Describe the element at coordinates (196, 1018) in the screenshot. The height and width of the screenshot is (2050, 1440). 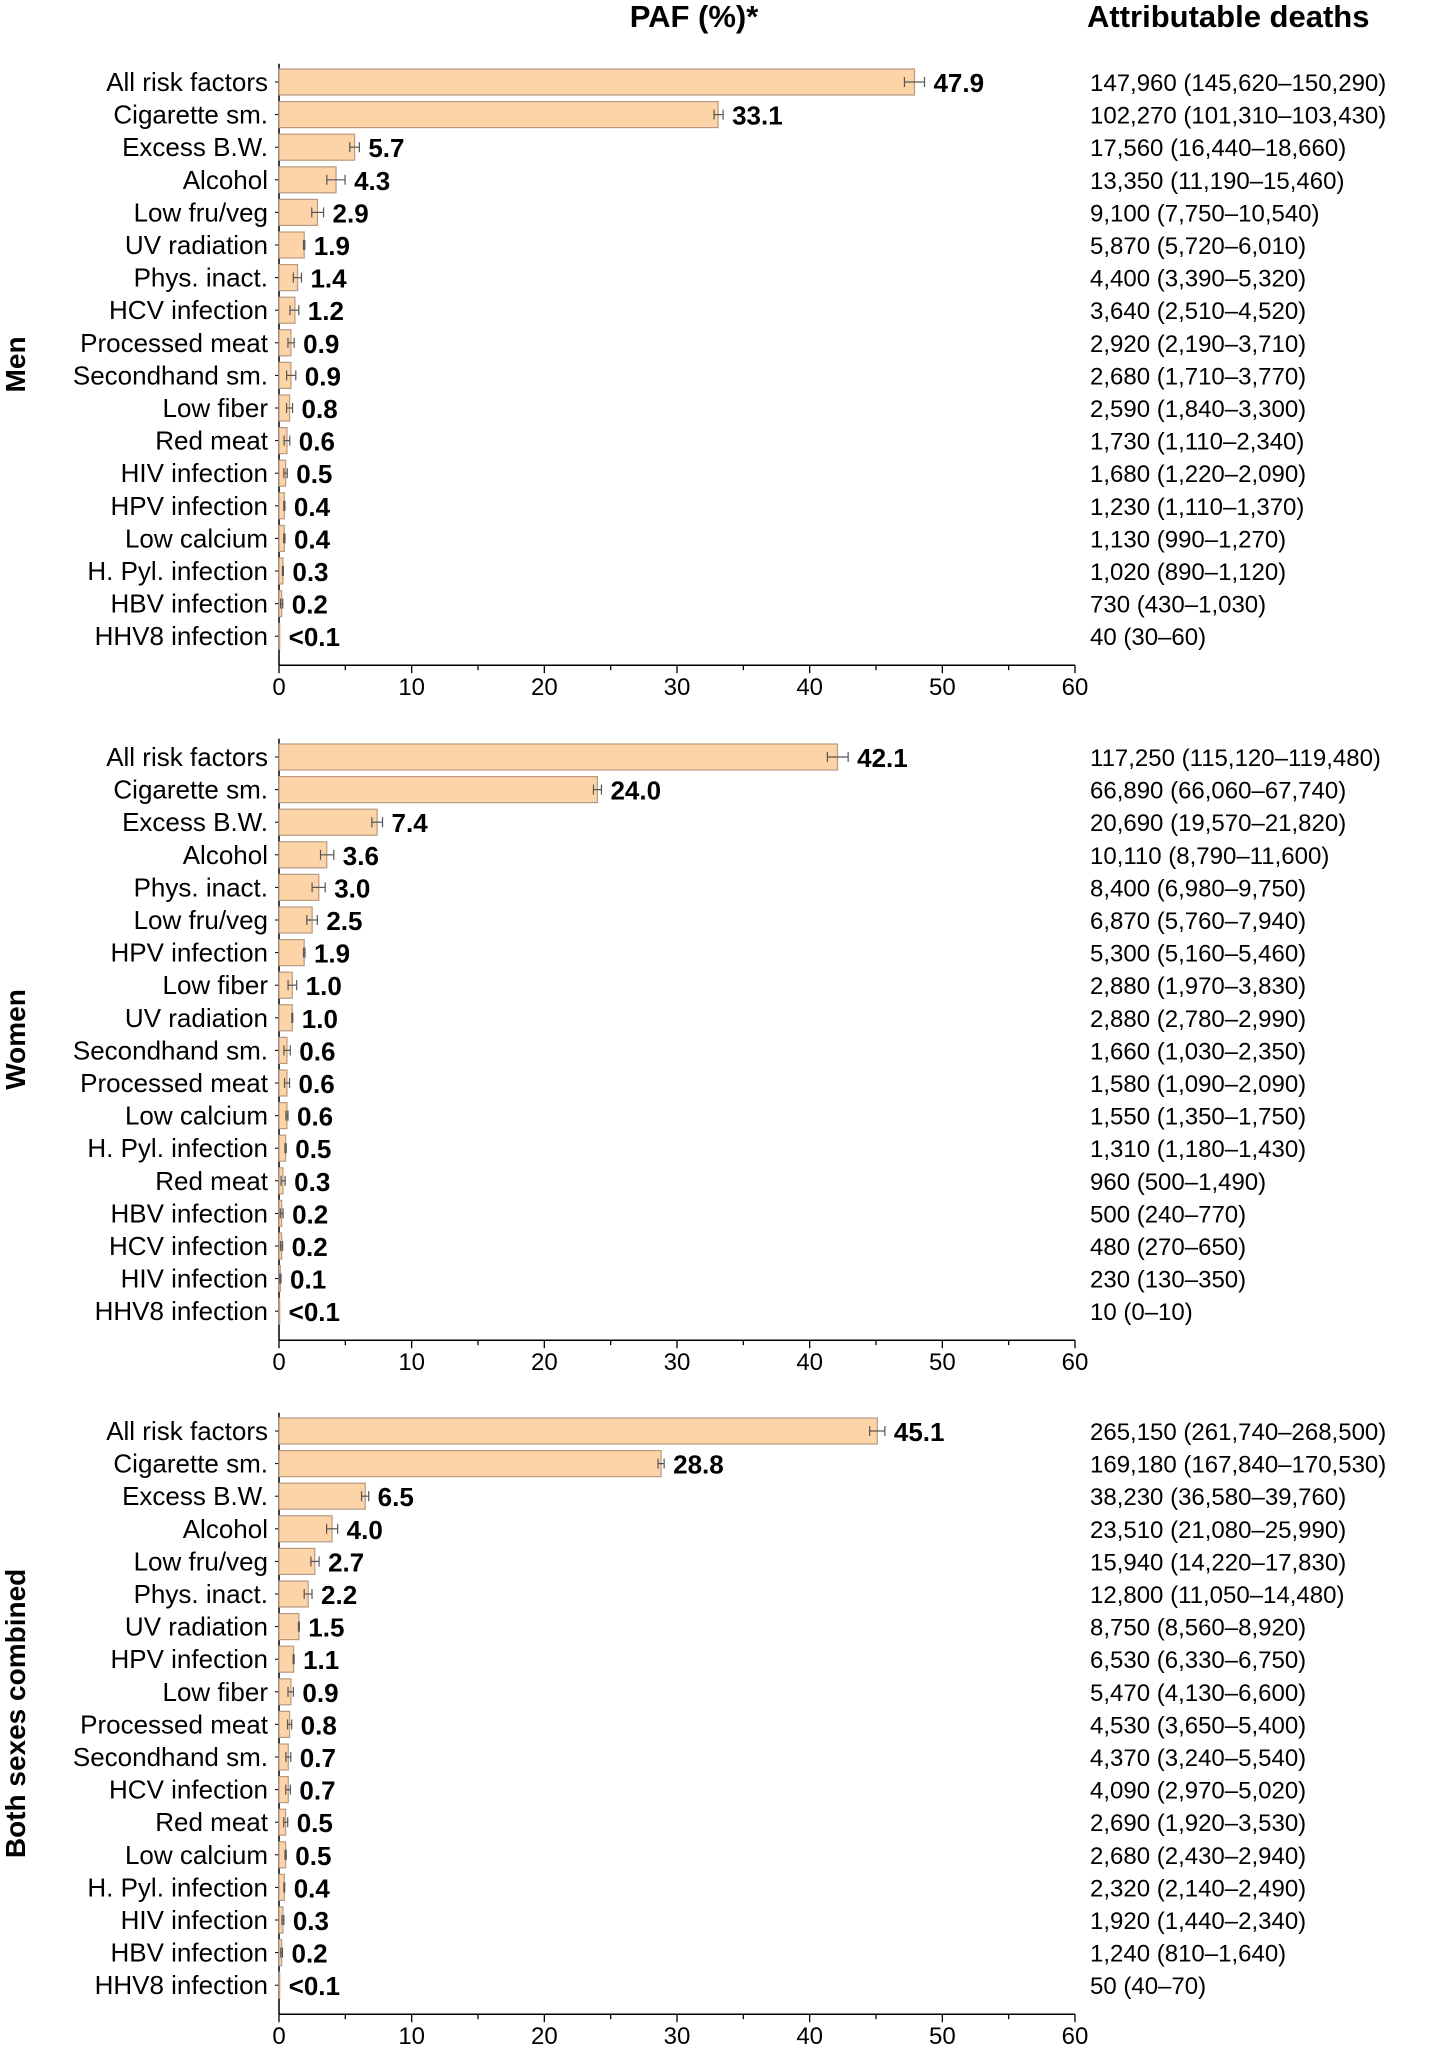
I see `category-label: UV radiation` at that location.